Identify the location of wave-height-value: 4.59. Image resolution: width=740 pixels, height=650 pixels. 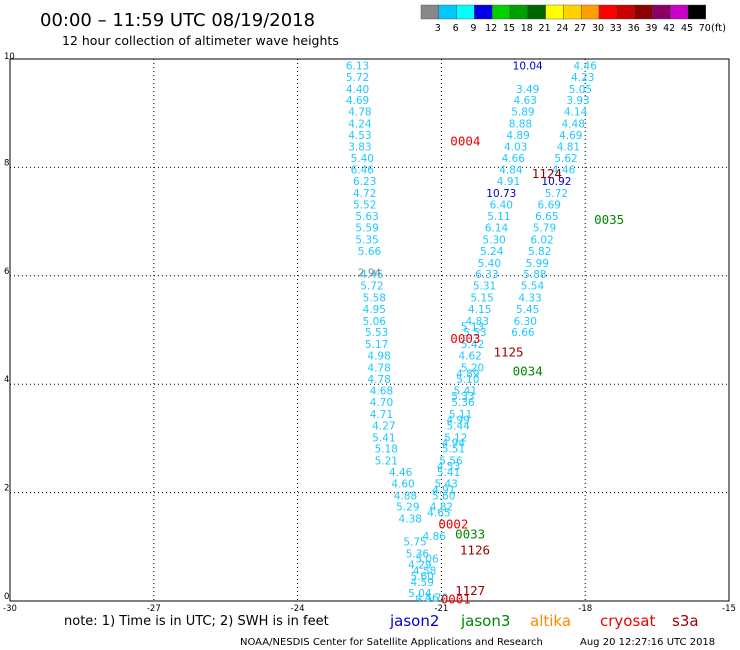
(422, 583).